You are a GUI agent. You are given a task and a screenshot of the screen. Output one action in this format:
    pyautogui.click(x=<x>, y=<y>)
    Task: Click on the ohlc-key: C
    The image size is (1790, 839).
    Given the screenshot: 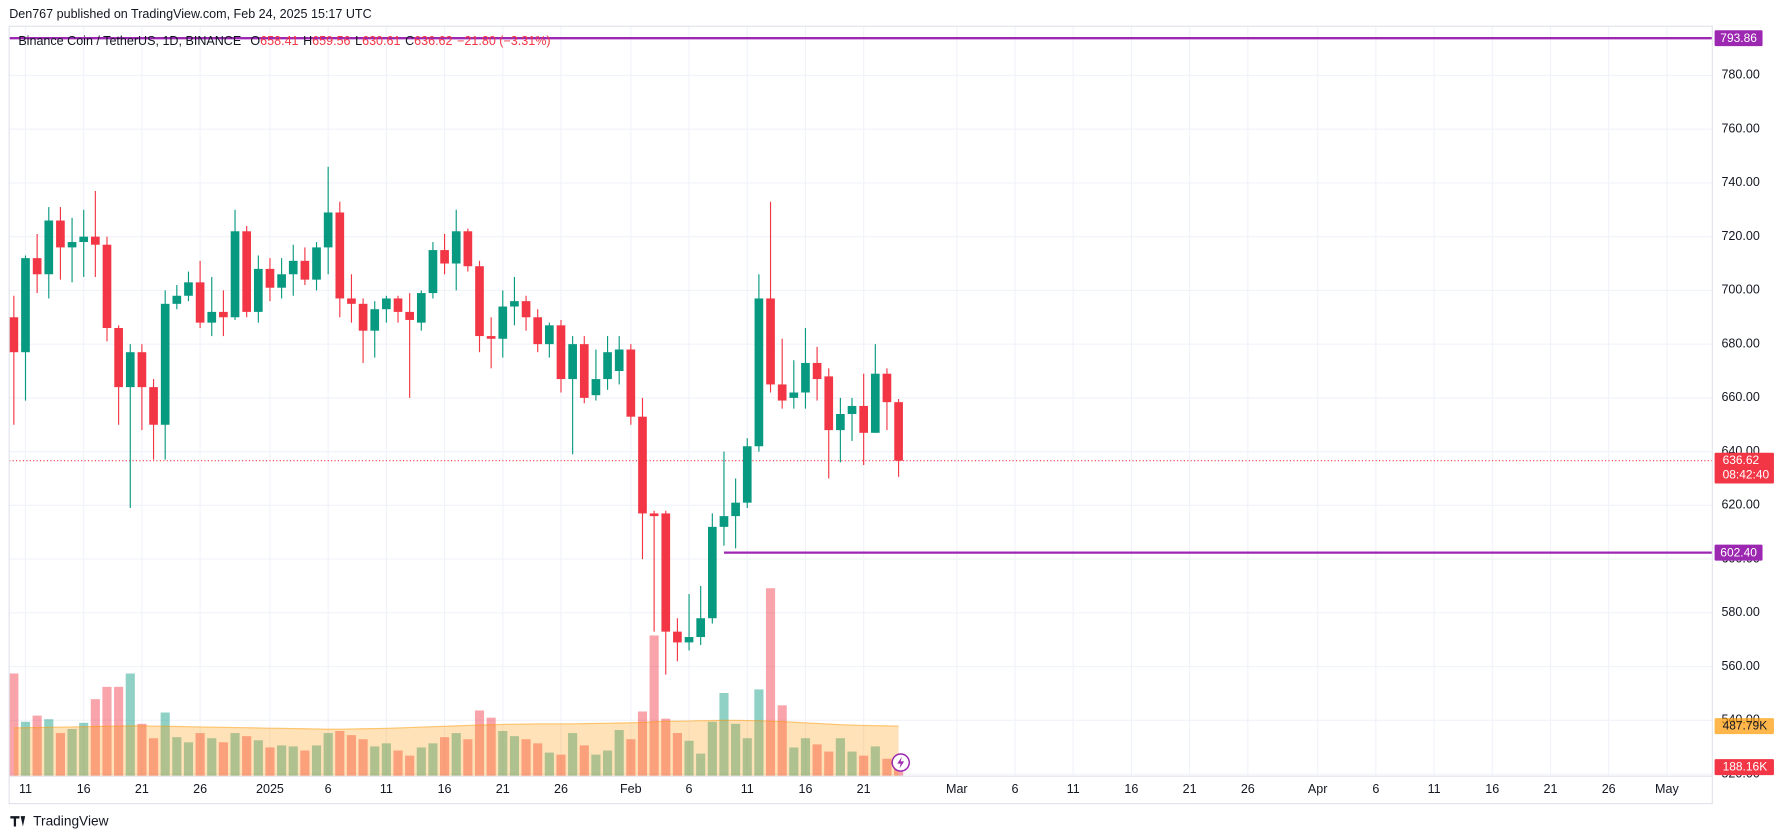 What is the action you would take?
    pyautogui.click(x=409, y=42)
    